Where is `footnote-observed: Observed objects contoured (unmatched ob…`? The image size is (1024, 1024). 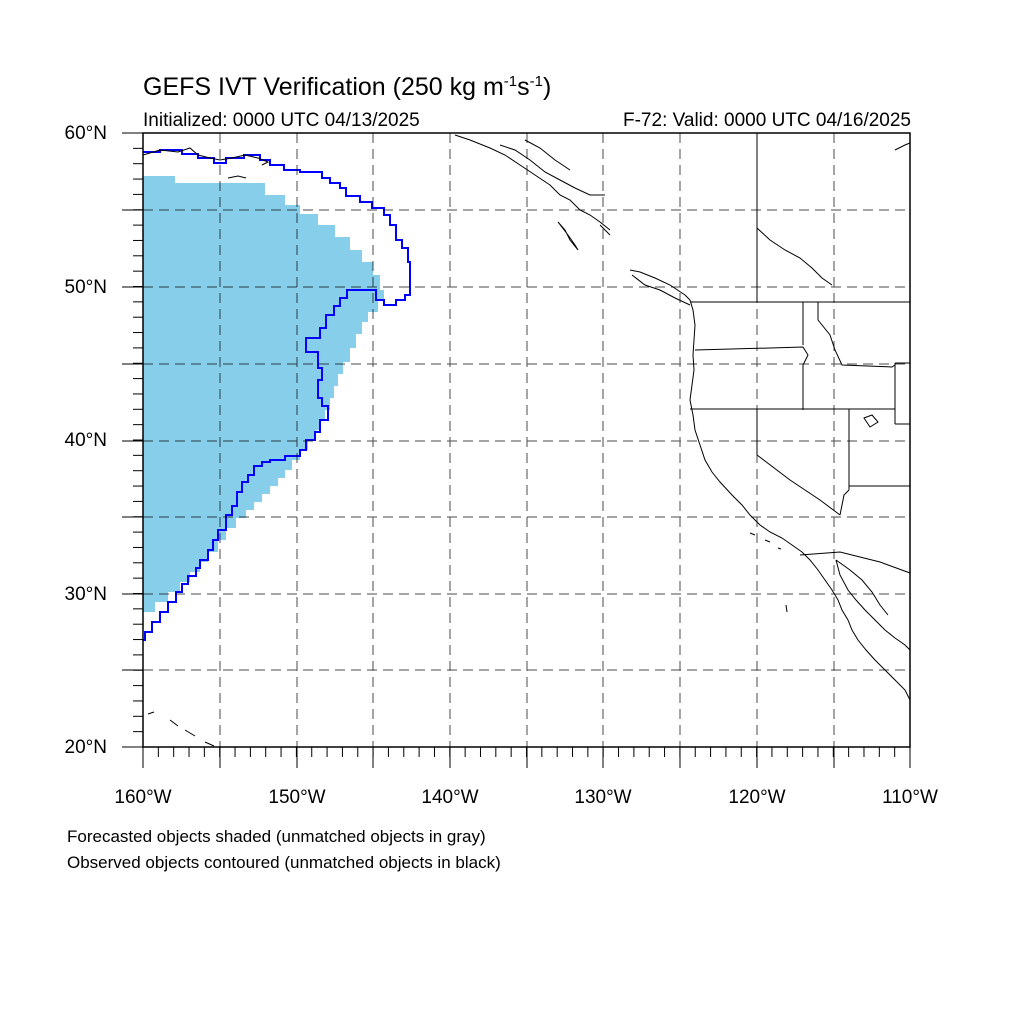 footnote-observed: Observed objects contoured (unmatched ob… is located at coordinates (284, 862).